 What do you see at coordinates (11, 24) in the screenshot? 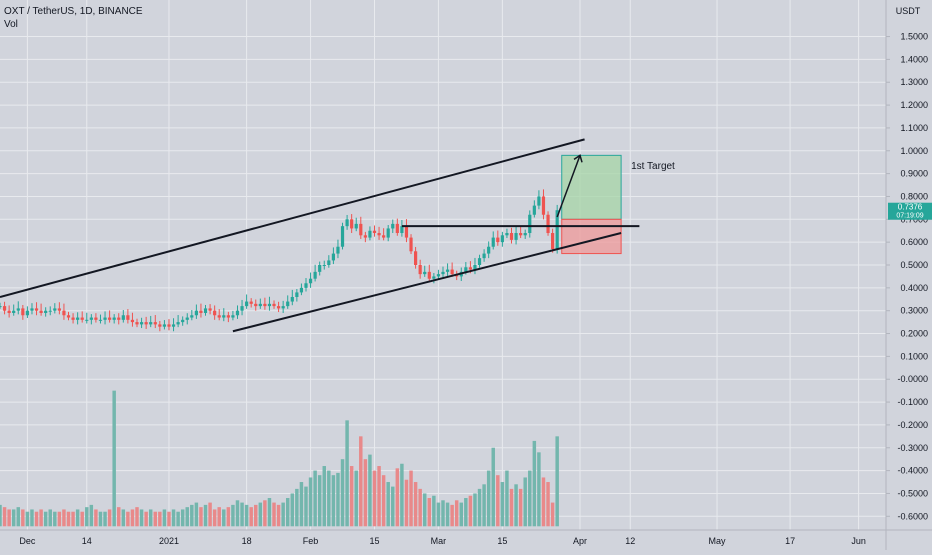
I see `volume-legend: Vol` at bounding box center [11, 24].